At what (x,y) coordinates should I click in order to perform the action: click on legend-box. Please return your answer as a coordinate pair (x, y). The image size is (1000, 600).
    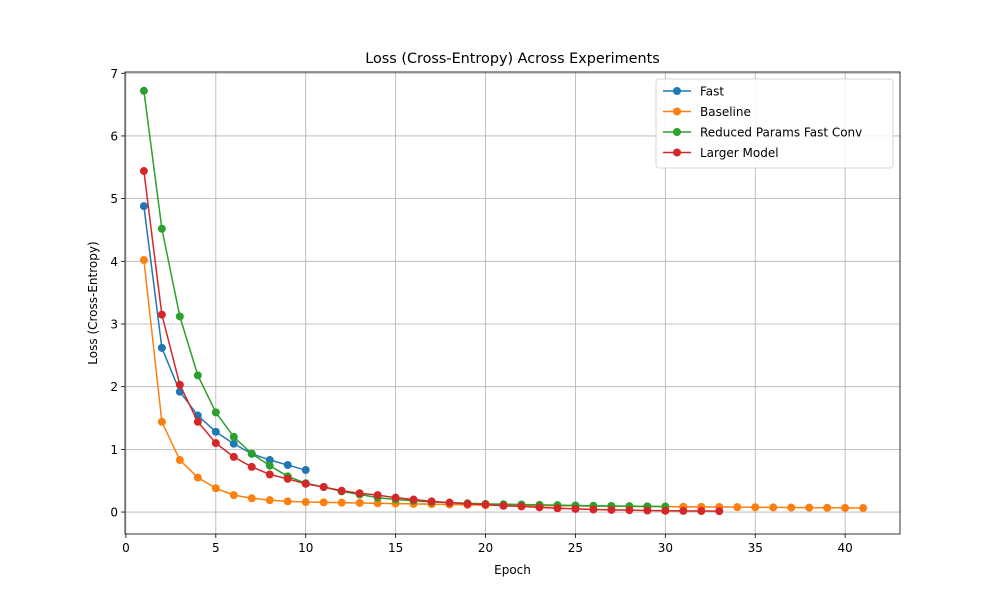
    Looking at the image, I should click on (774, 123).